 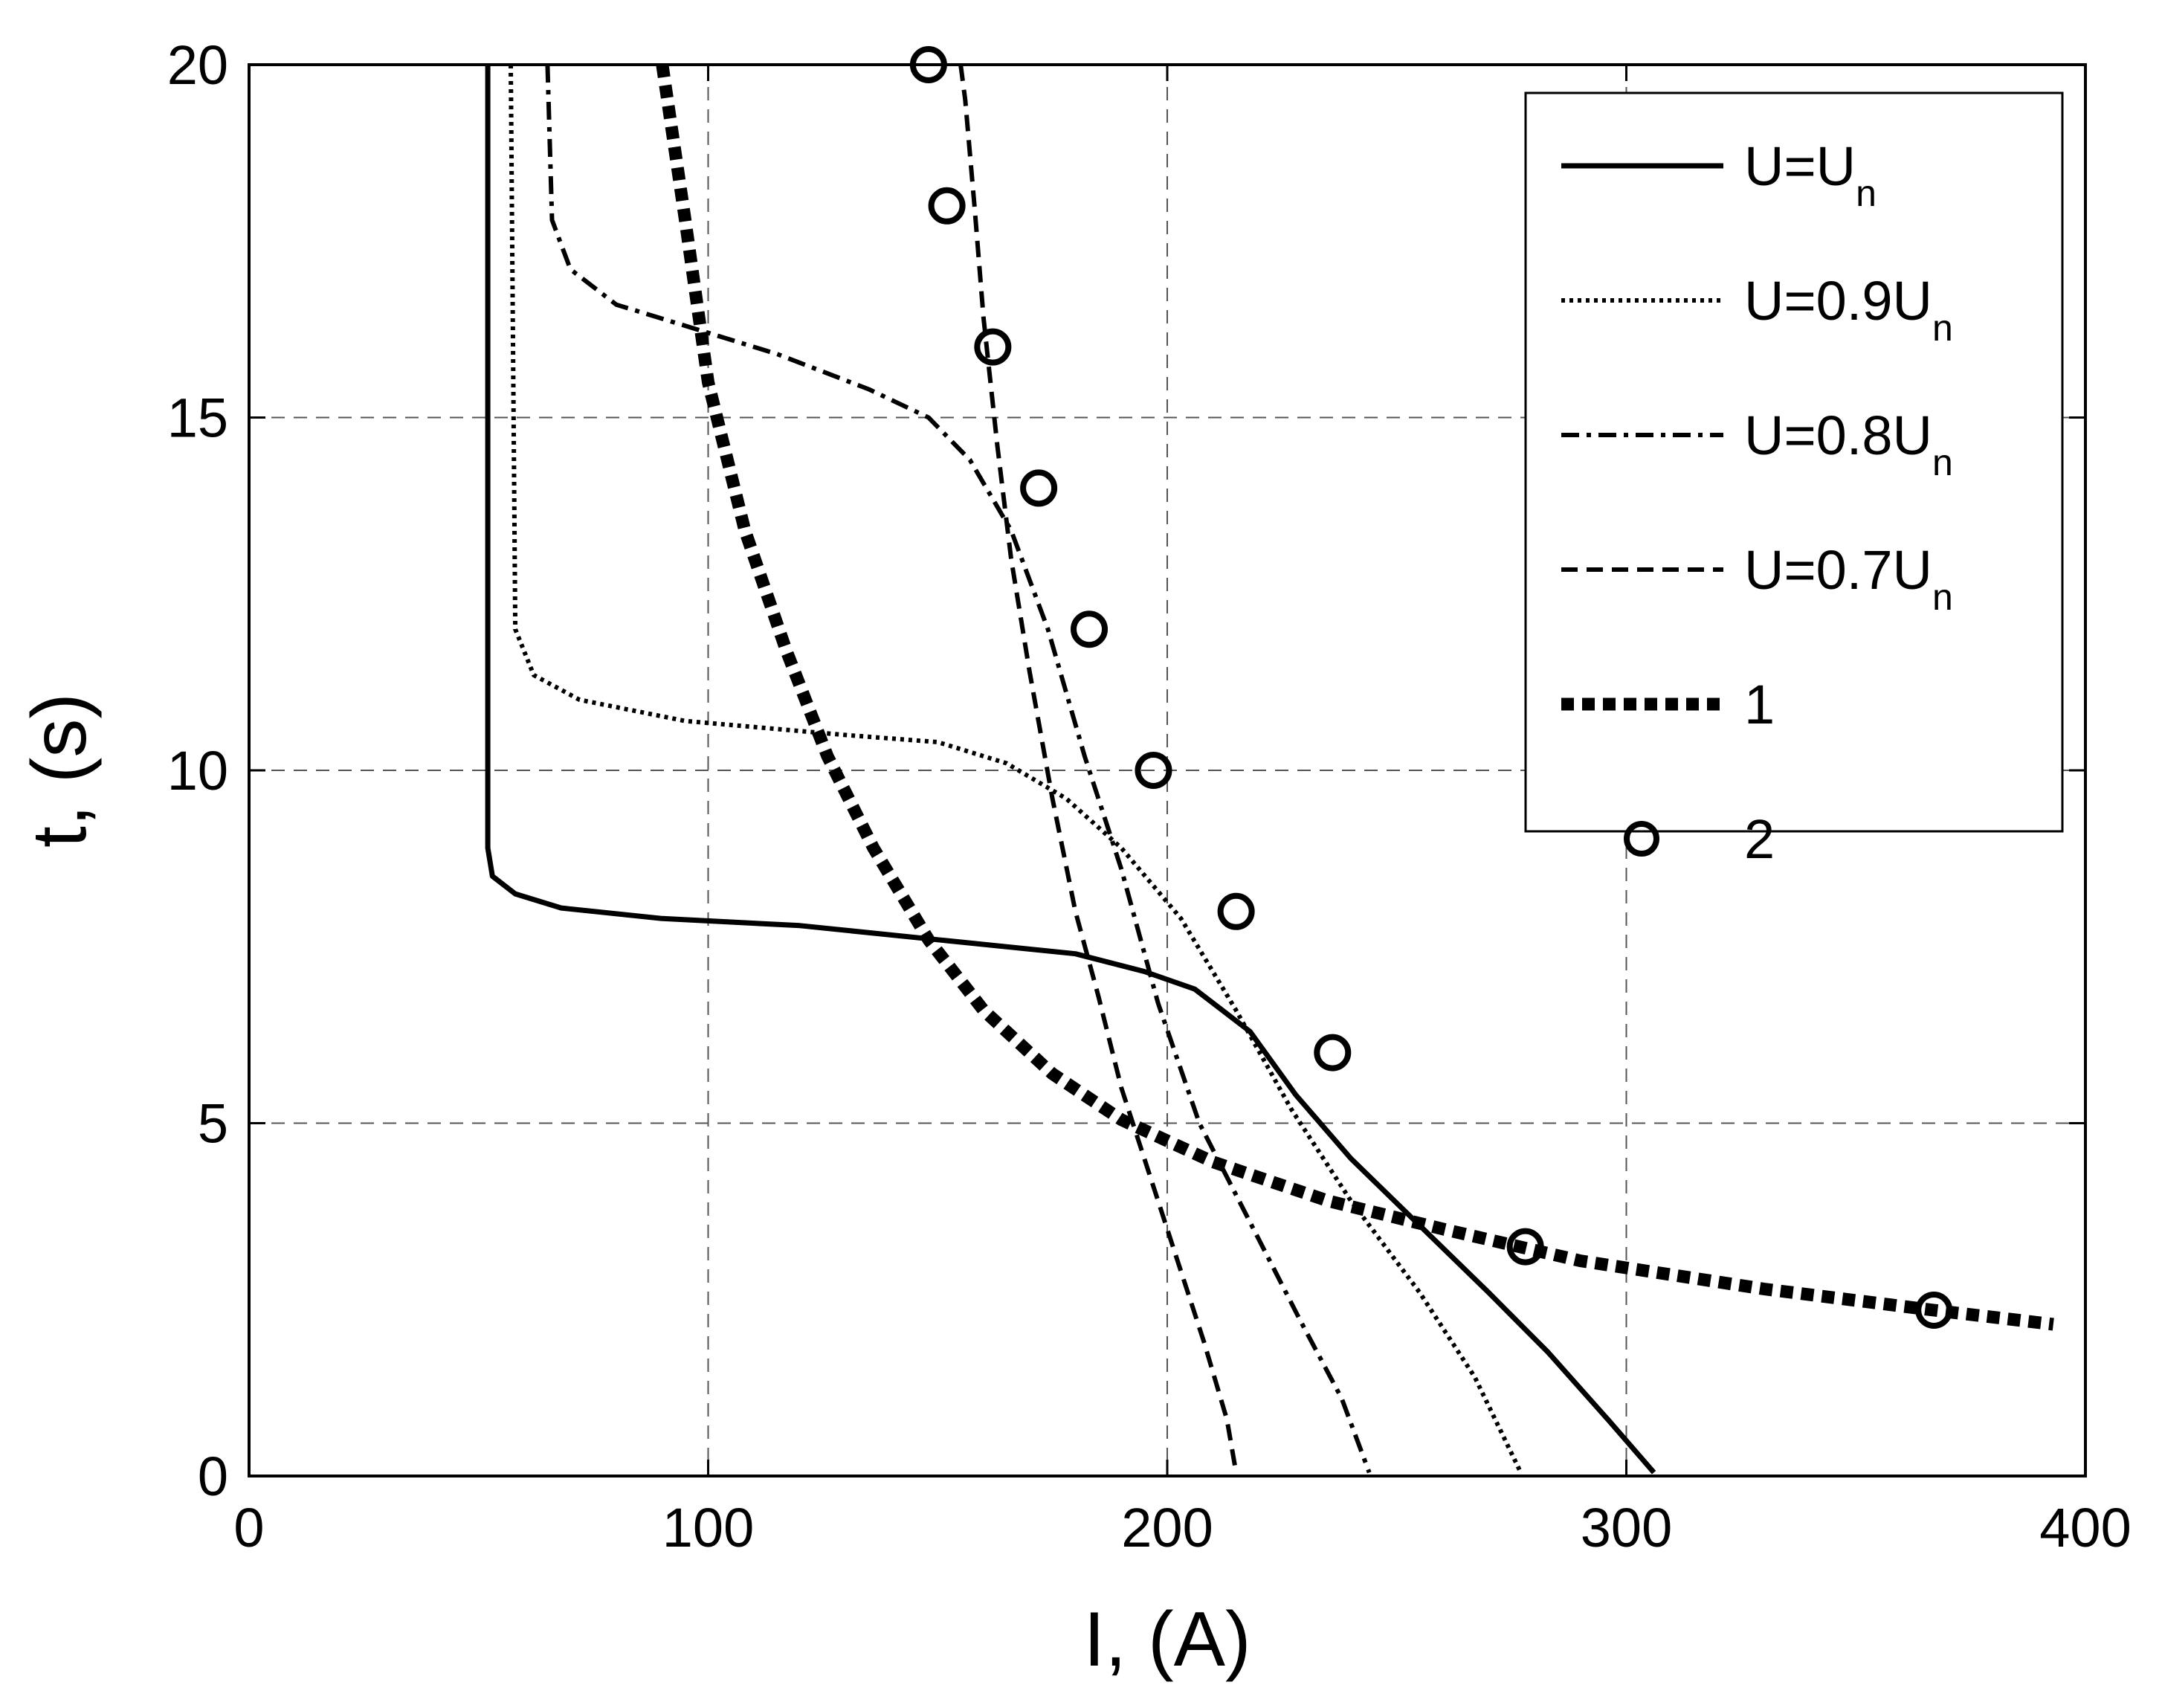 What do you see at coordinates (2085, 1528) in the screenshot?
I see `x-tick-label: 400` at bounding box center [2085, 1528].